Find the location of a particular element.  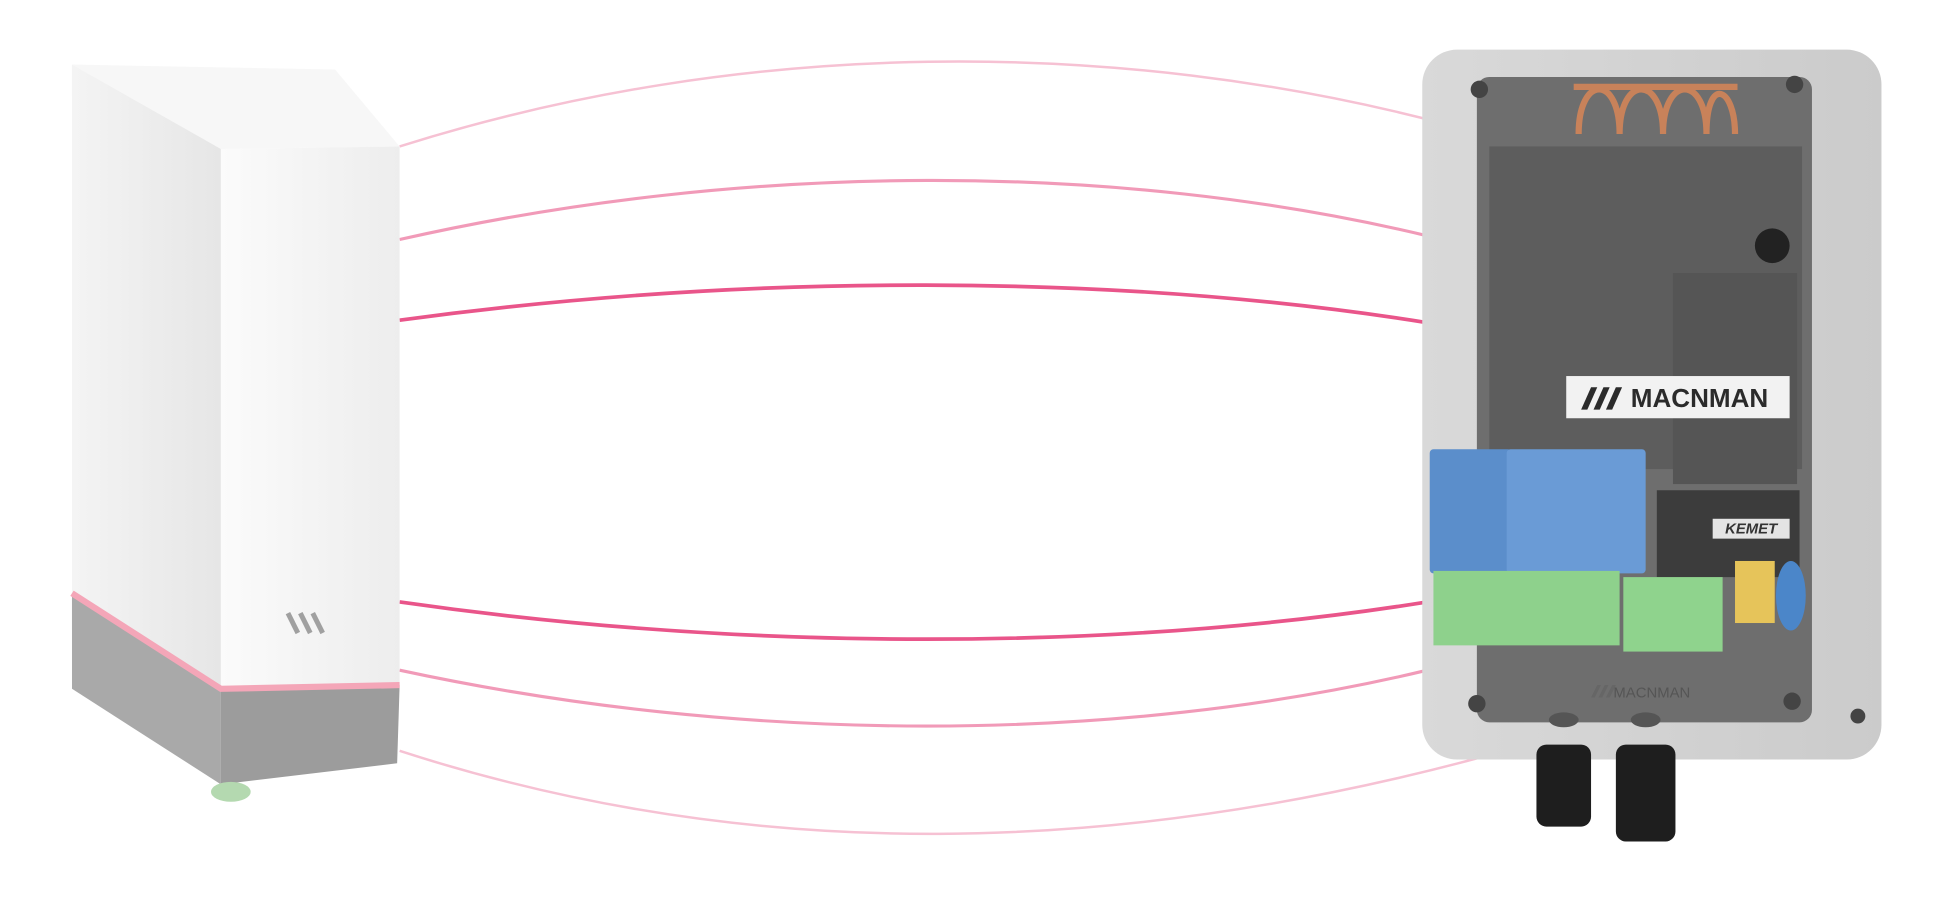

device-connector is located at coordinates (230, 791).